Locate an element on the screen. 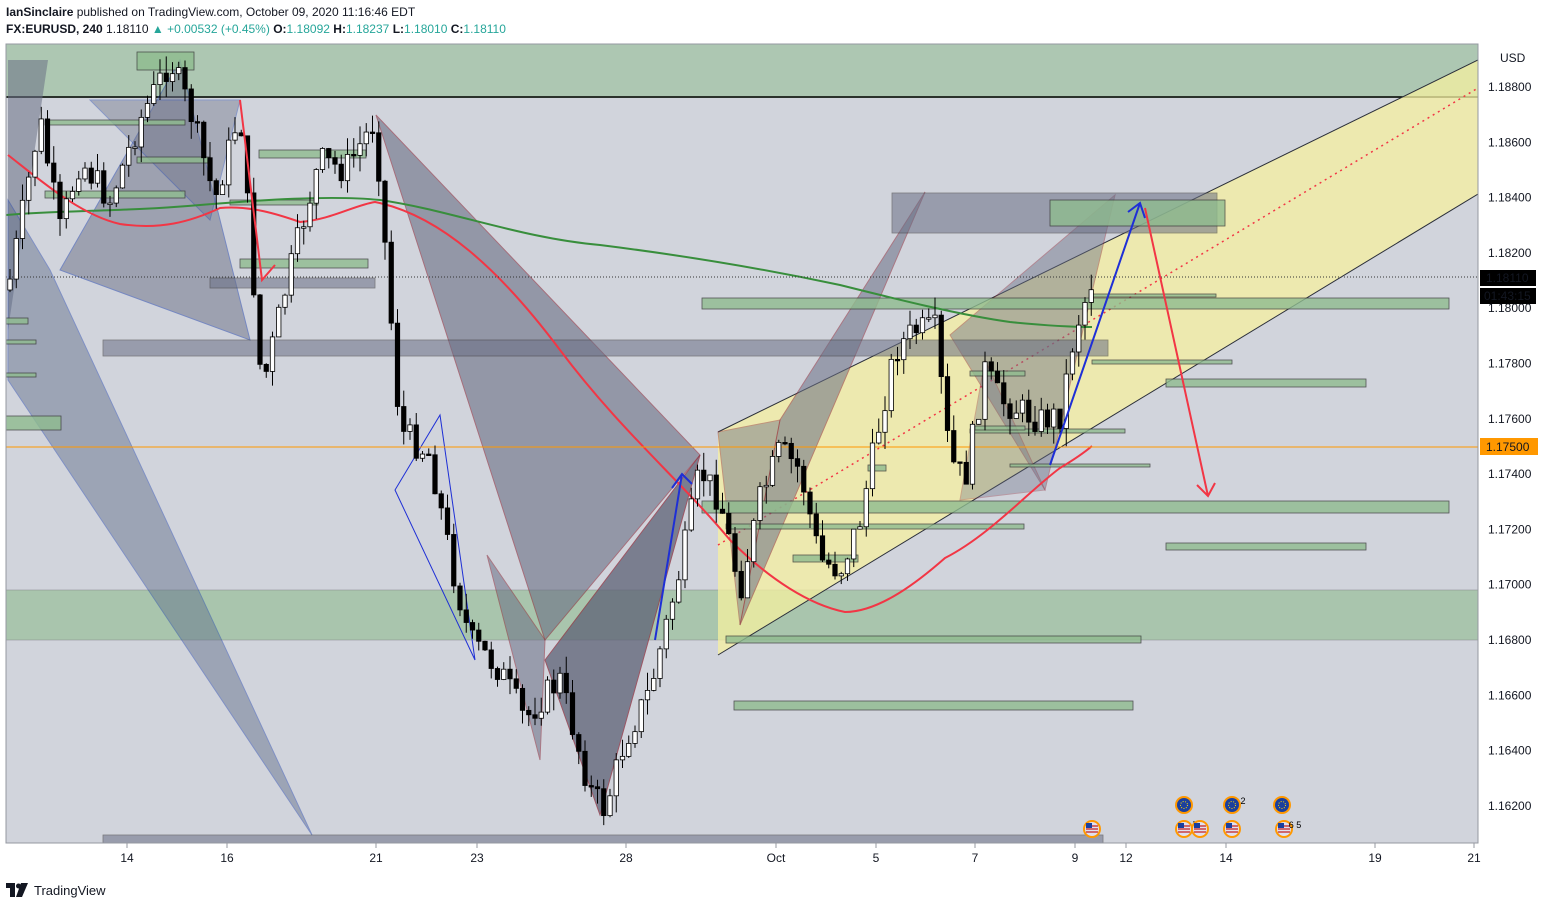  range-box is located at coordinates (605, 348).